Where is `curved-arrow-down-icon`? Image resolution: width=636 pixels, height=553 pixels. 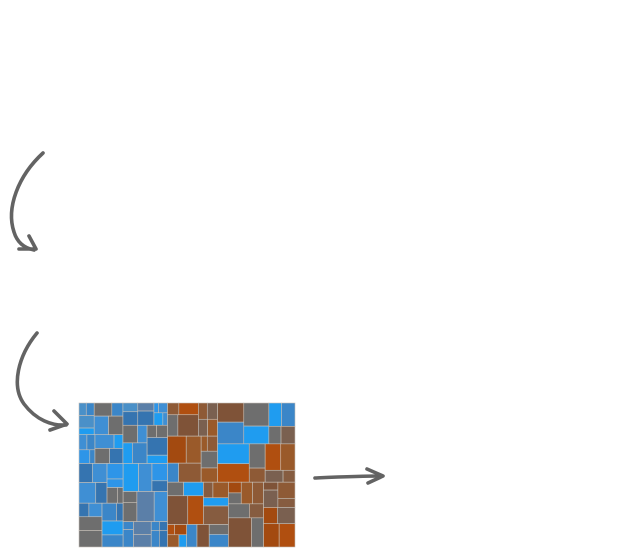
curved-arrow-down-icon is located at coordinates (27, 201).